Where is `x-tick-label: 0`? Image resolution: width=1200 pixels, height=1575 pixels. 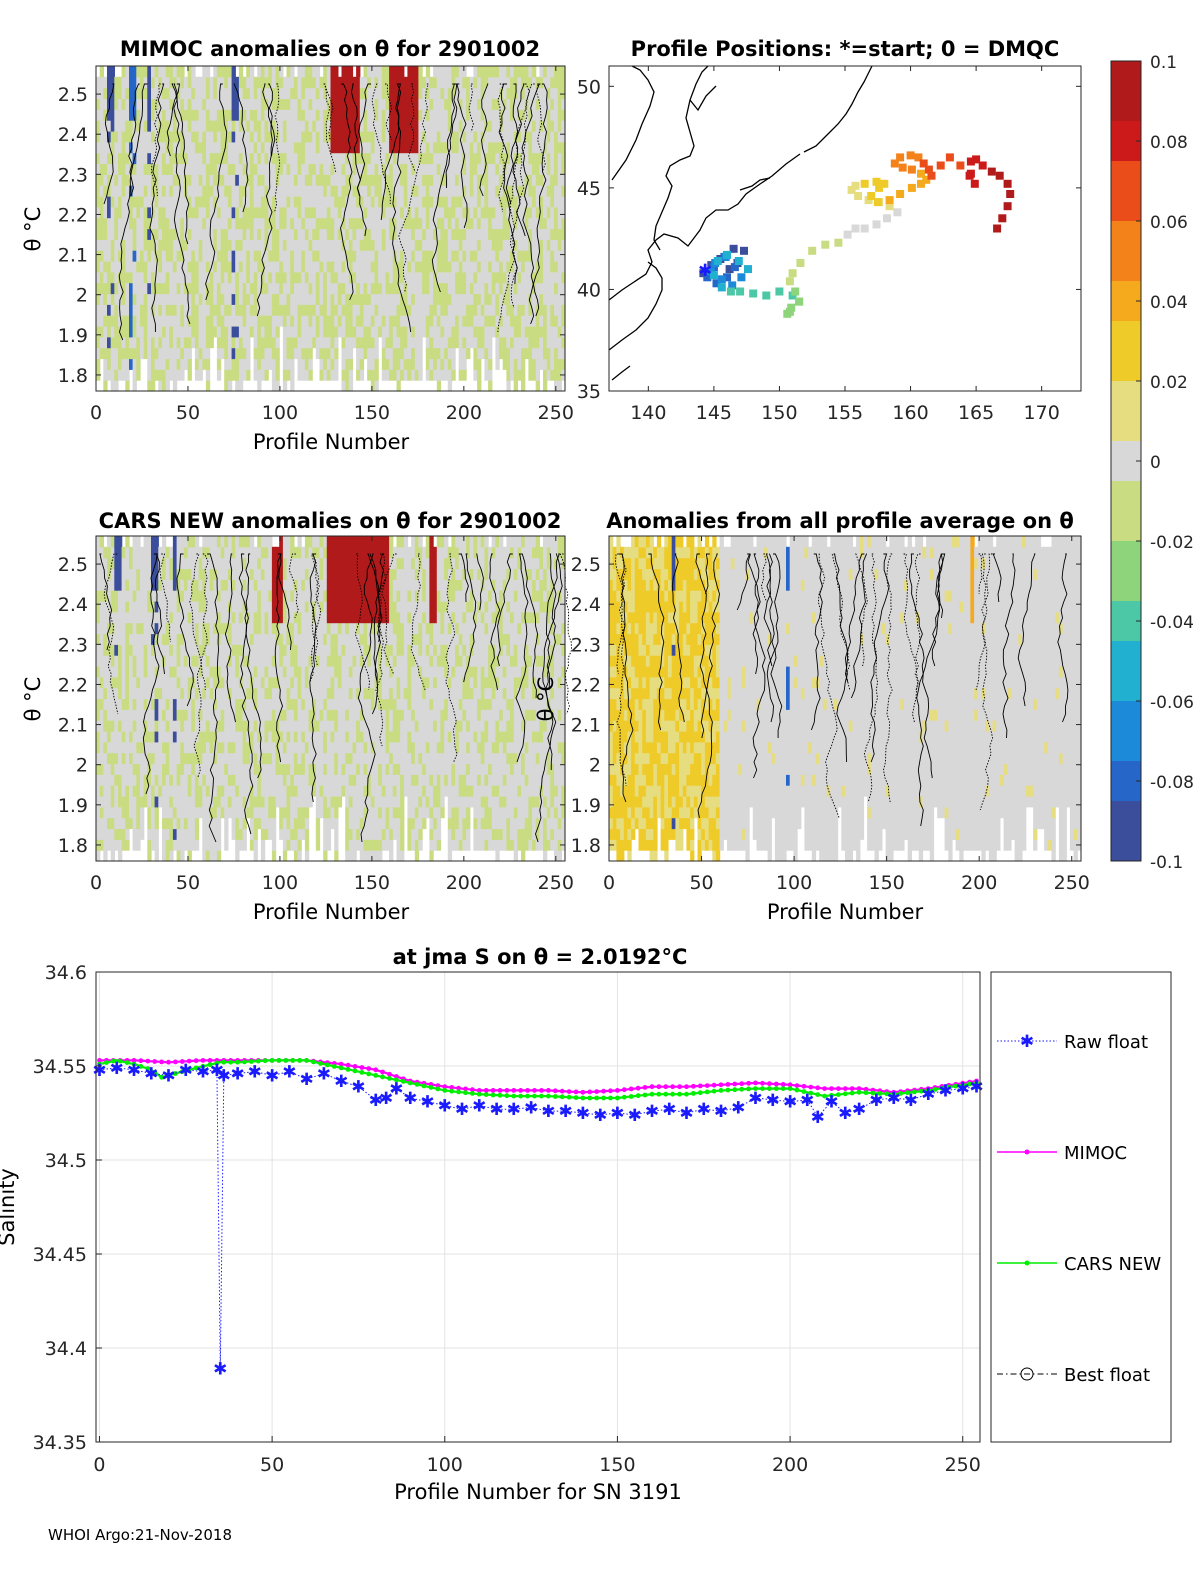 x-tick-label: 0 is located at coordinates (96, 413).